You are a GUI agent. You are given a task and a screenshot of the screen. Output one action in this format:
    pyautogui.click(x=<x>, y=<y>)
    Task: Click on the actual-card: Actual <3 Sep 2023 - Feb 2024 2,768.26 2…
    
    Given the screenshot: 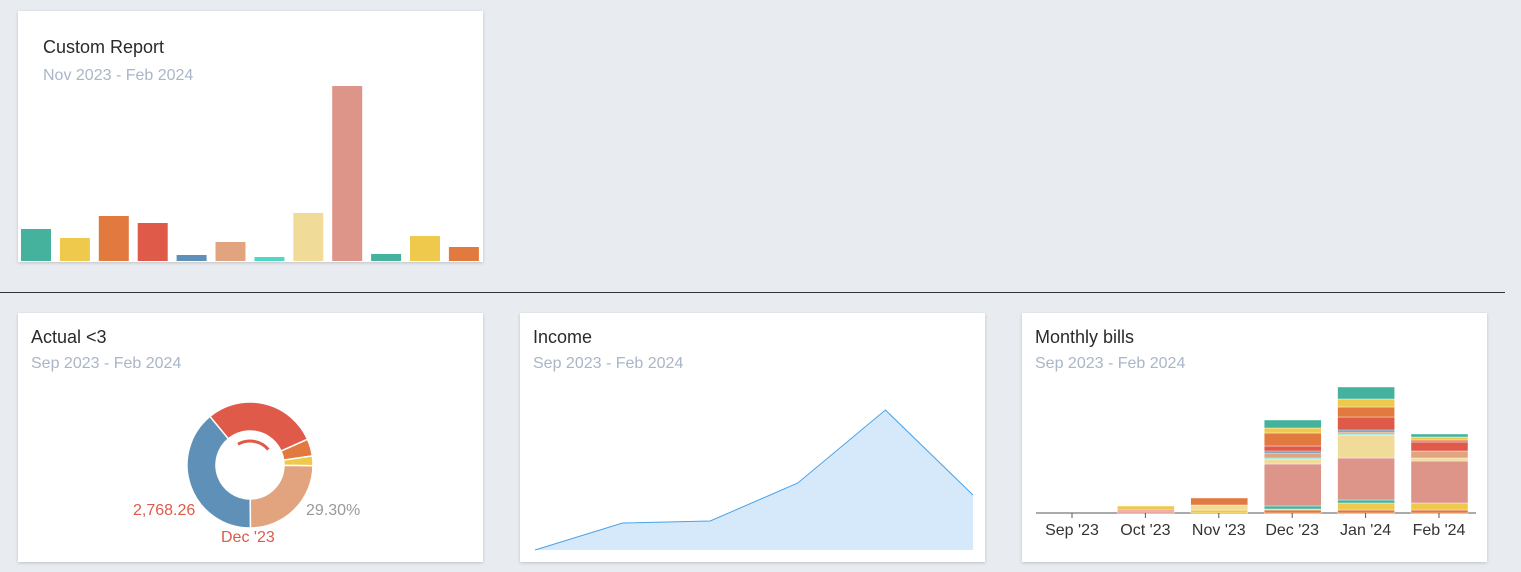 What is the action you would take?
    pyautogui.click(x=250, y=437)
    